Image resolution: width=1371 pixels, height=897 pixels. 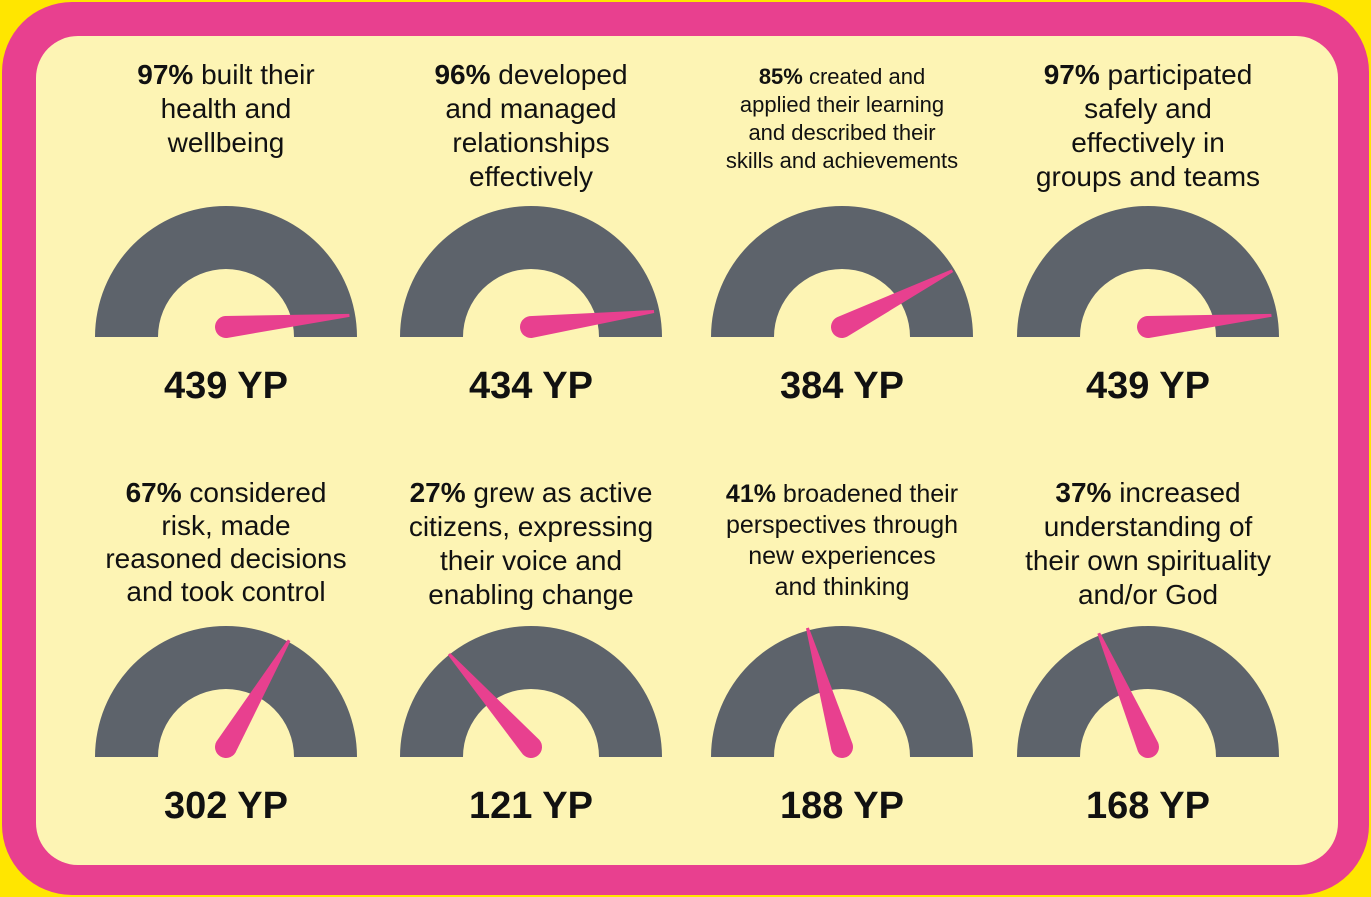 What do you see at coordinates (842, 806) in the screenshot?
I see `yp-label: 188 YP` at bounding box center [842, 806].